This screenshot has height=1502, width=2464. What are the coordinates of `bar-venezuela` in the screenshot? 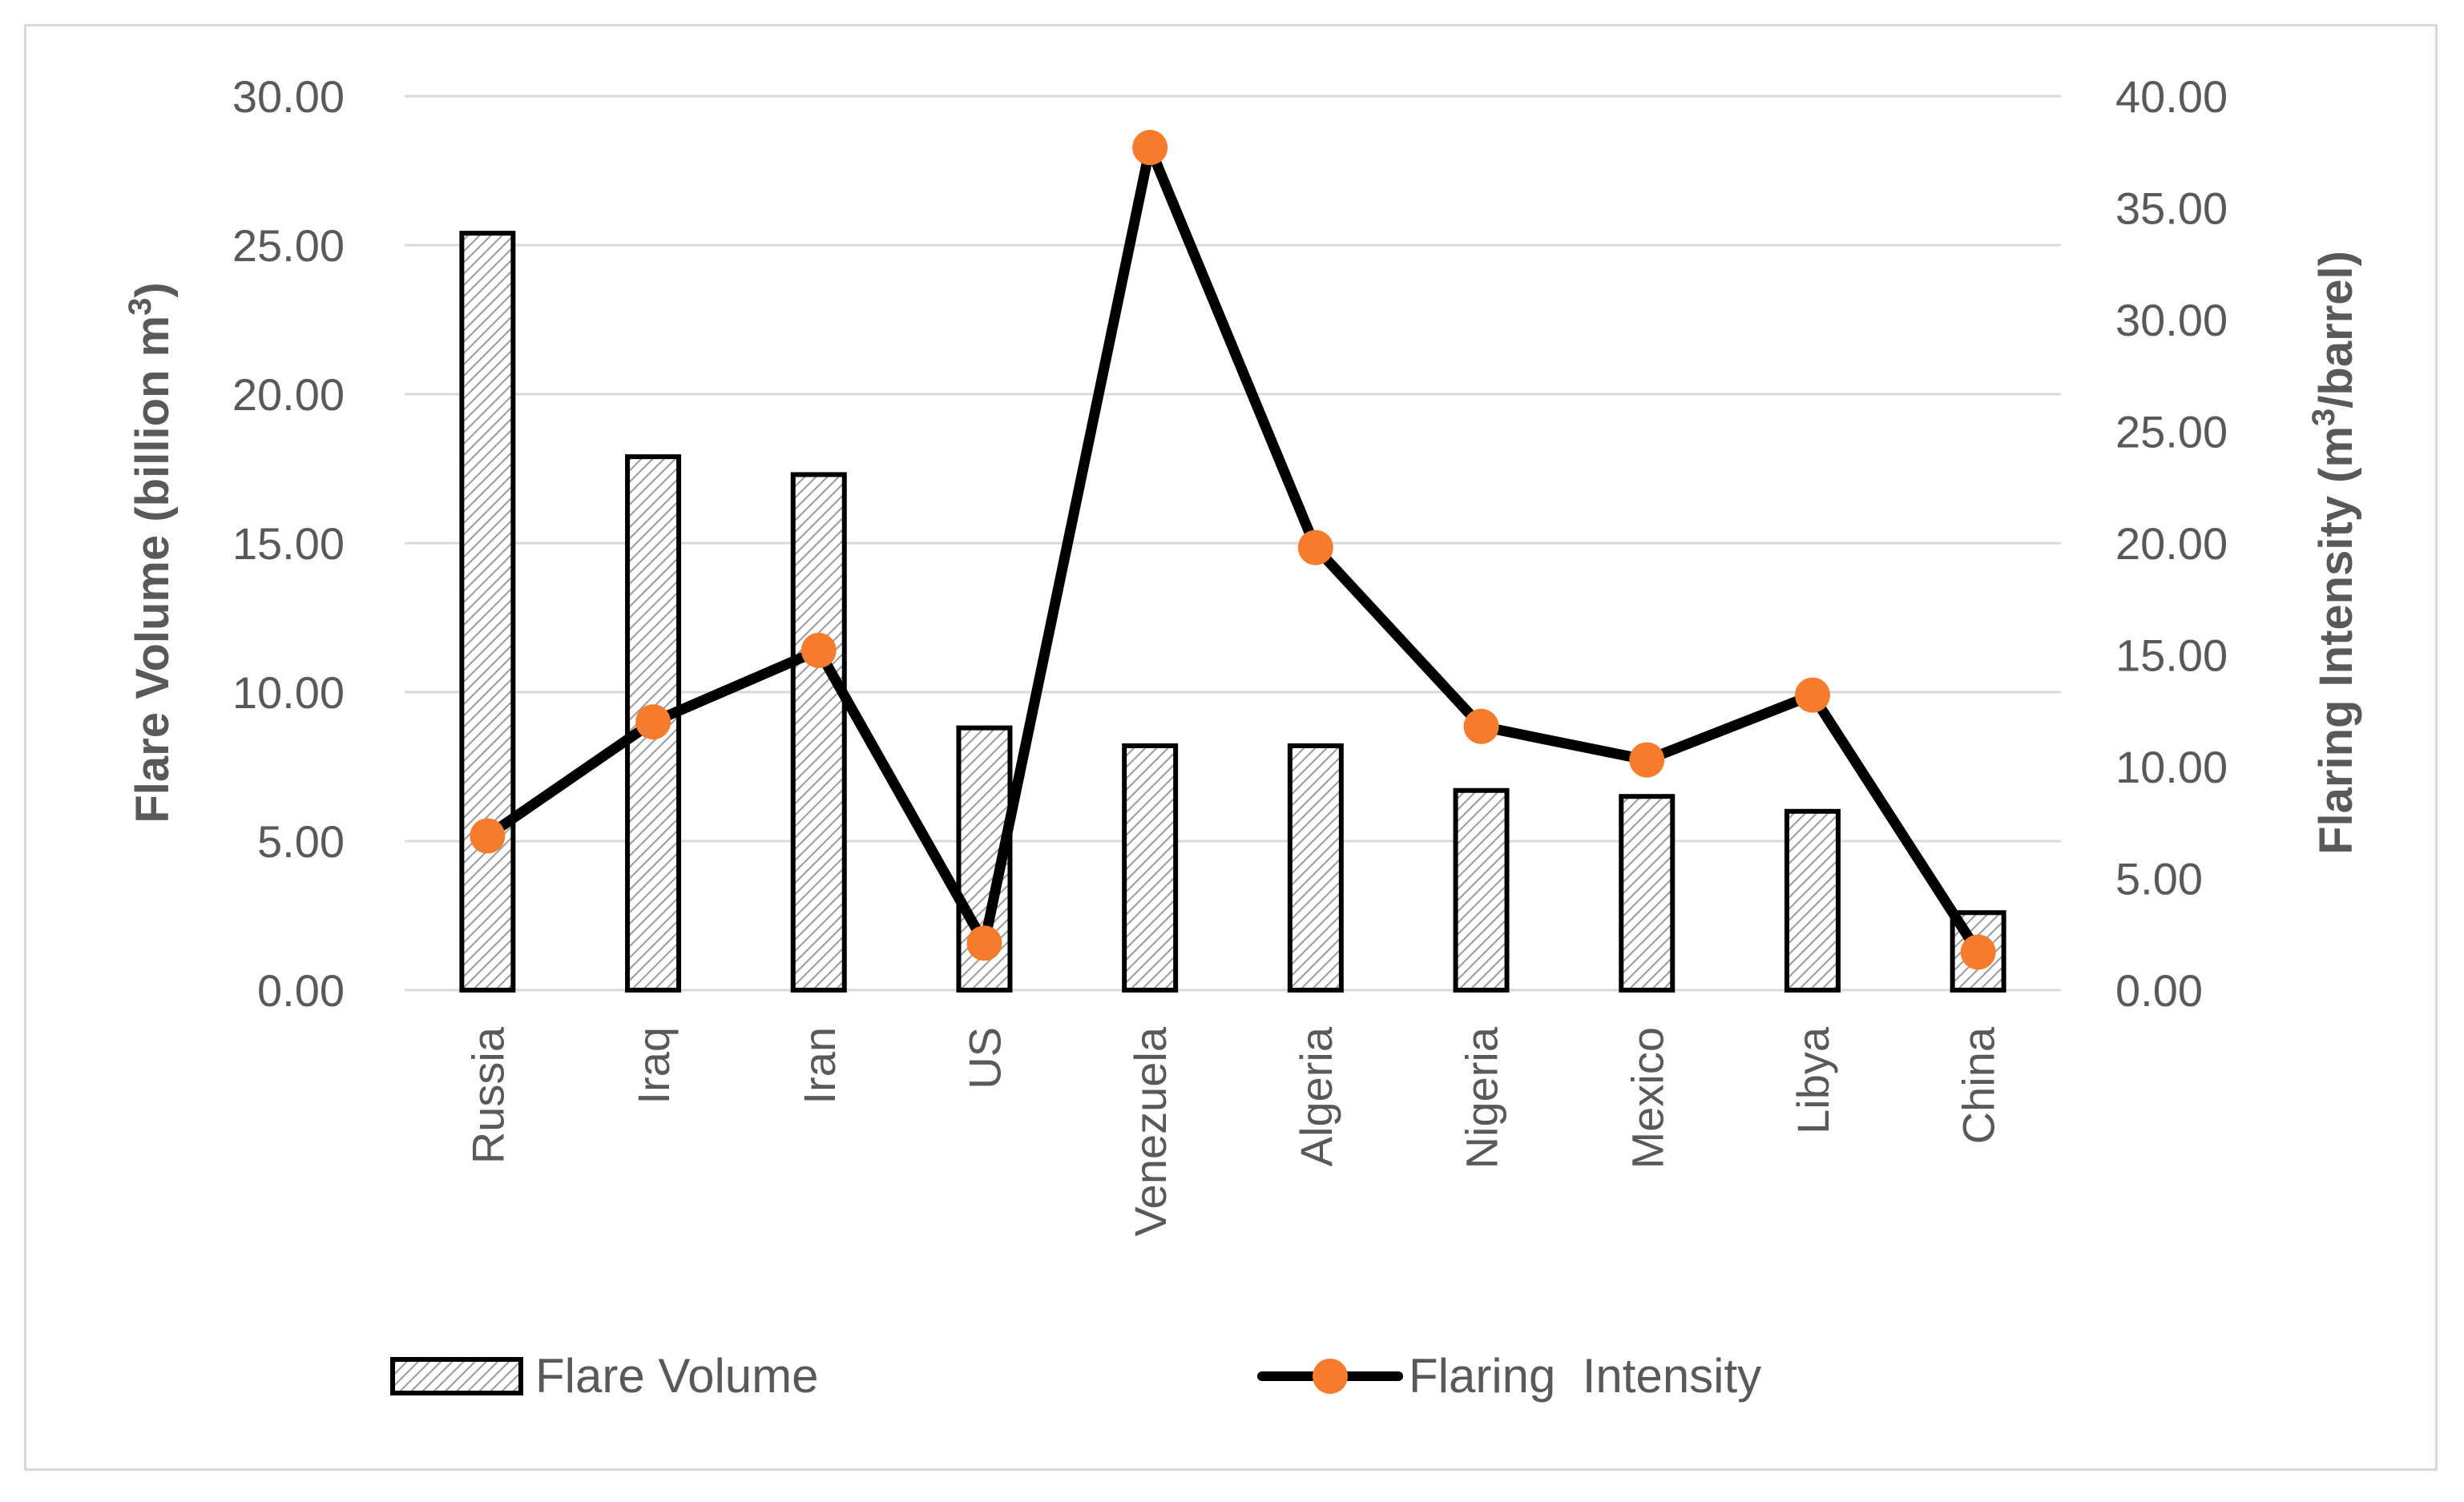 It's located at (1150, 868).